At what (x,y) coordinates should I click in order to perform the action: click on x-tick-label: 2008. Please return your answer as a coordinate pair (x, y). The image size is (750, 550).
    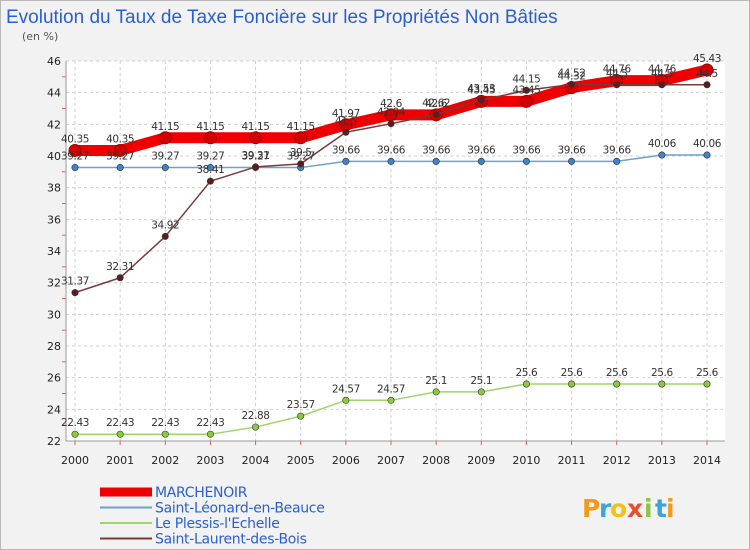
    Looking at the image, I should click on (436, 460).